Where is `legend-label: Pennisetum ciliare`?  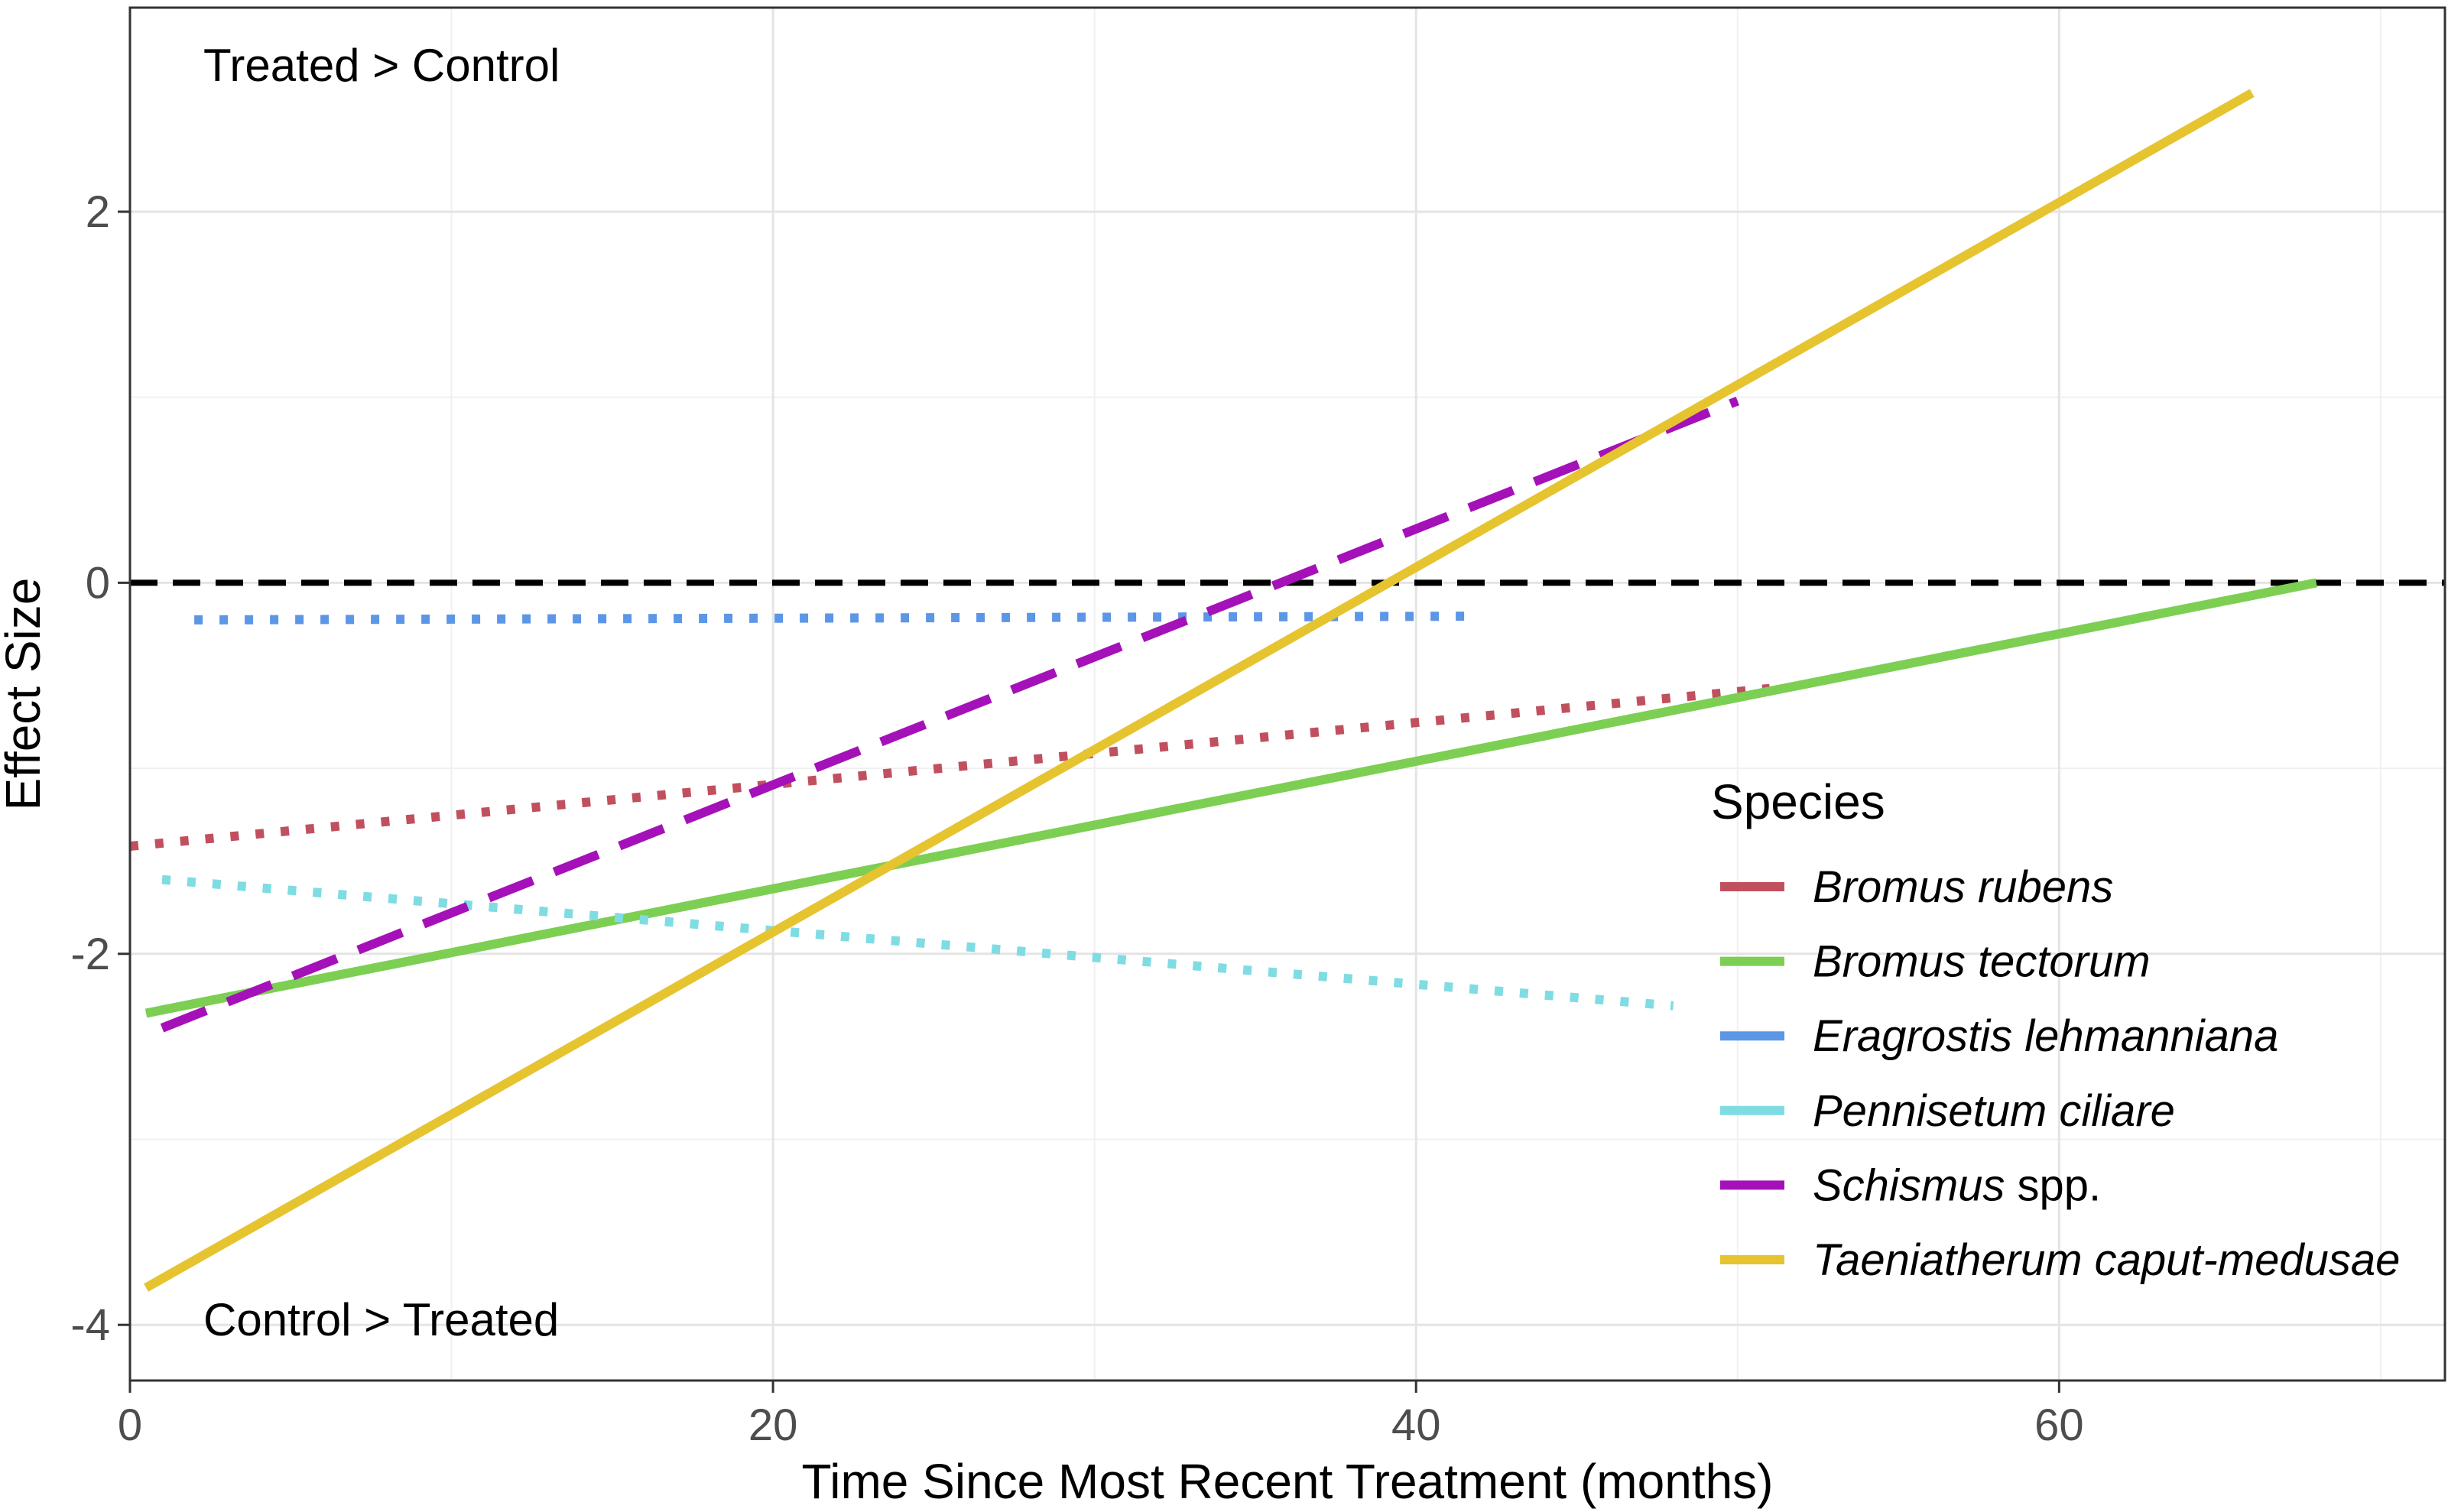 legend-label: Pennisetum ciliare is located at coordinates (1994, 1111).